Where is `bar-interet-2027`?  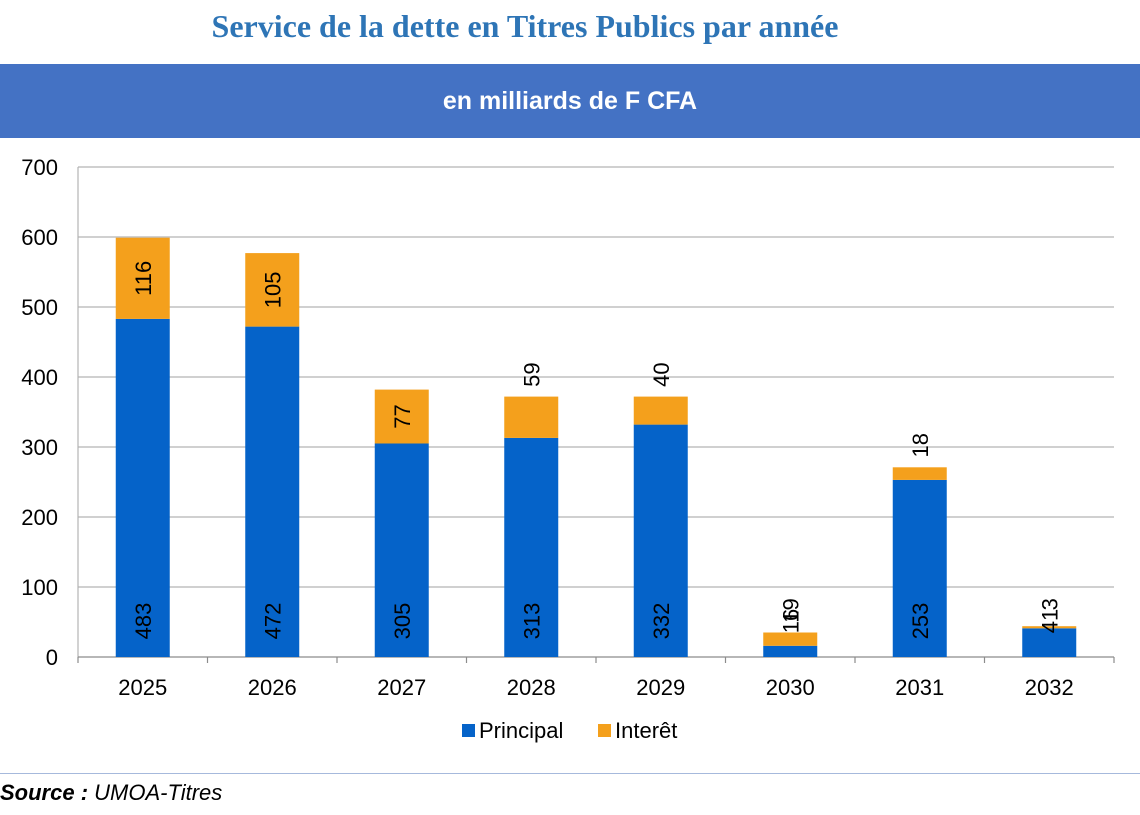 bar-interet-2027 is located at coordinates (401, 416).